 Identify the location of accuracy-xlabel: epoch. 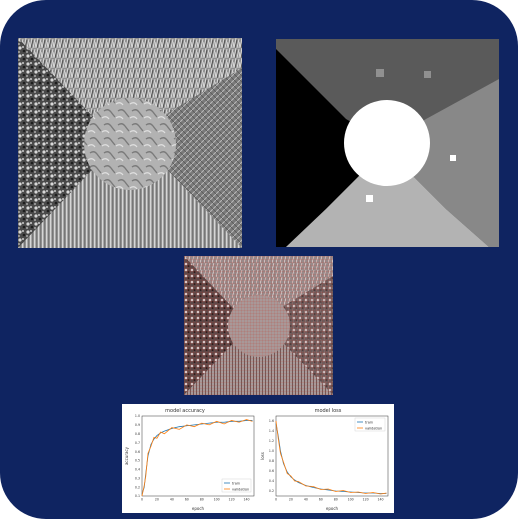
(198, 508).